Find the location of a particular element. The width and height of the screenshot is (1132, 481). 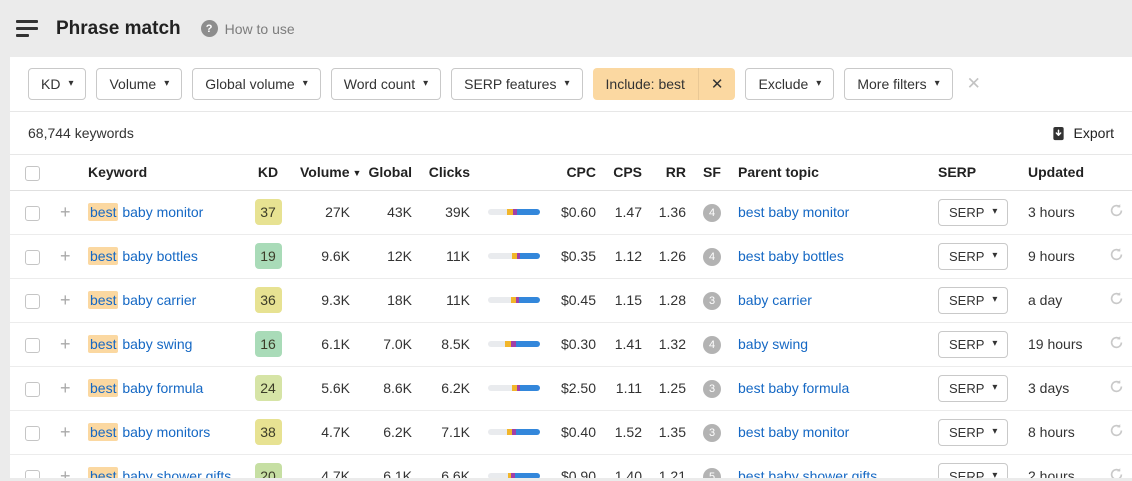

menu-icon is located at coordinates (27, 28).